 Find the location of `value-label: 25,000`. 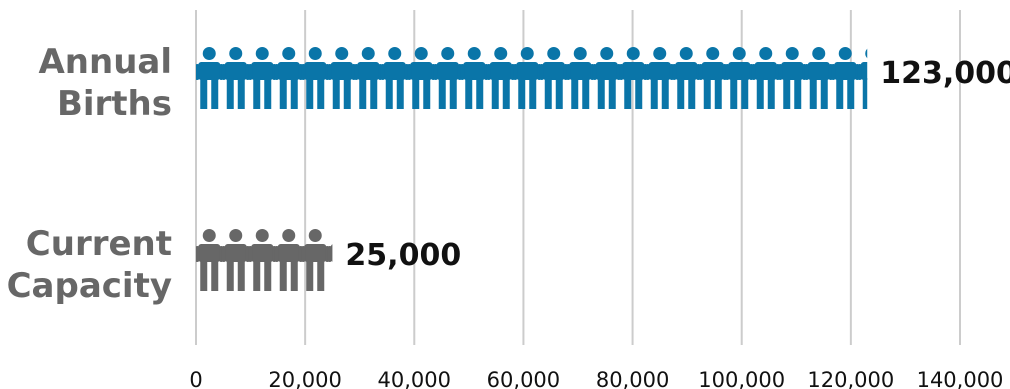

value-label: 25,000 is located at coordinates (403, 255).